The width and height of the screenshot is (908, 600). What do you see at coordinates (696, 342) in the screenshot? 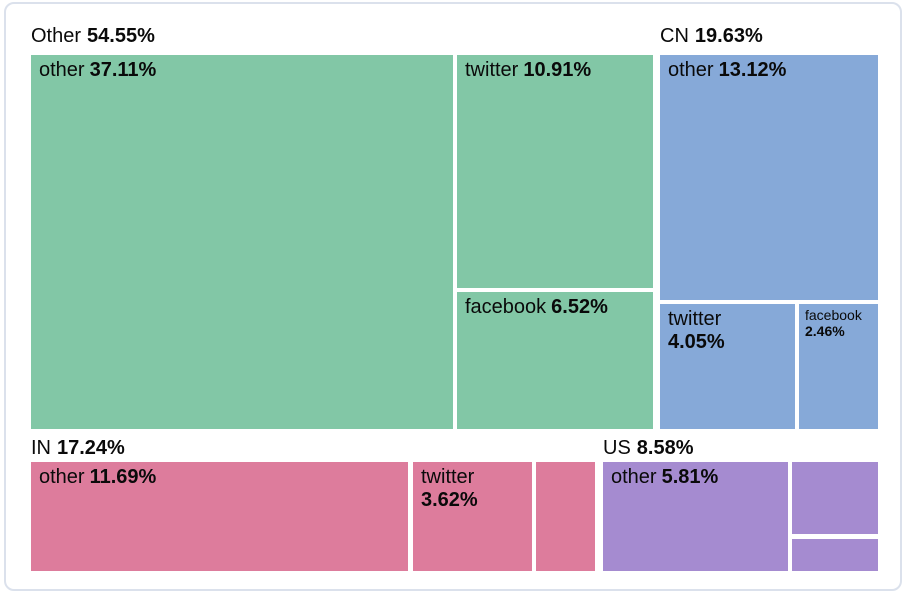
I see `cell-value: 4.05%` at bounding box center [696, 342].